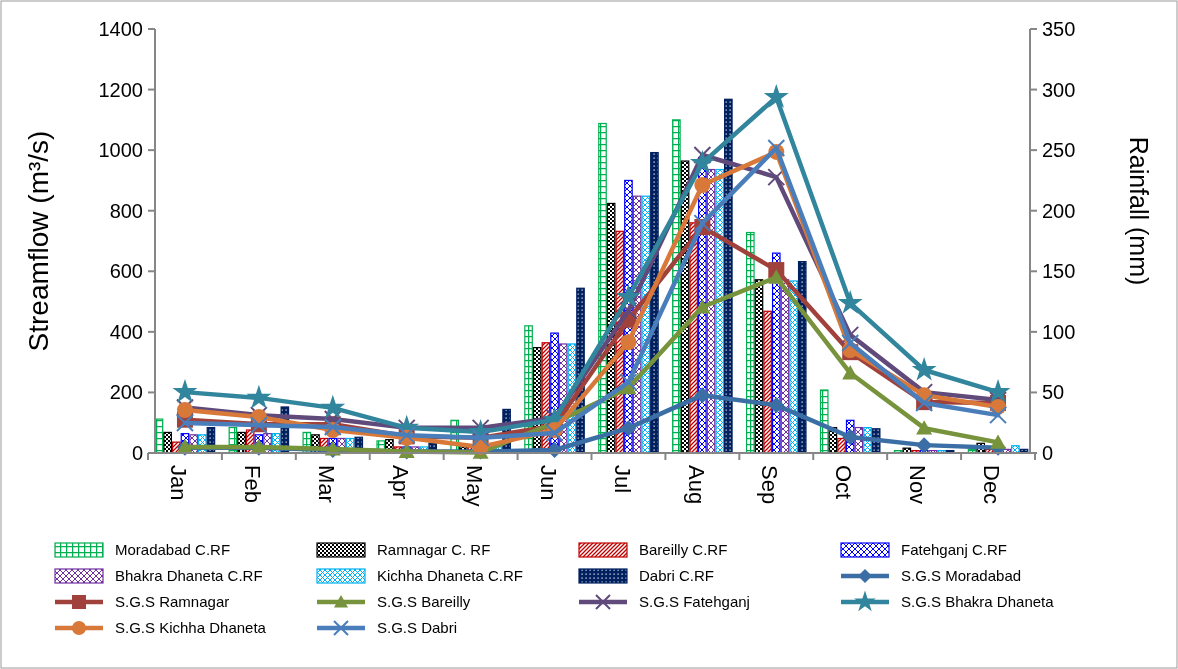 Image resolution: width=1178 pixels, height=669 pixels. I want to click on y2-tick-label: 50, so click(1053, 392).